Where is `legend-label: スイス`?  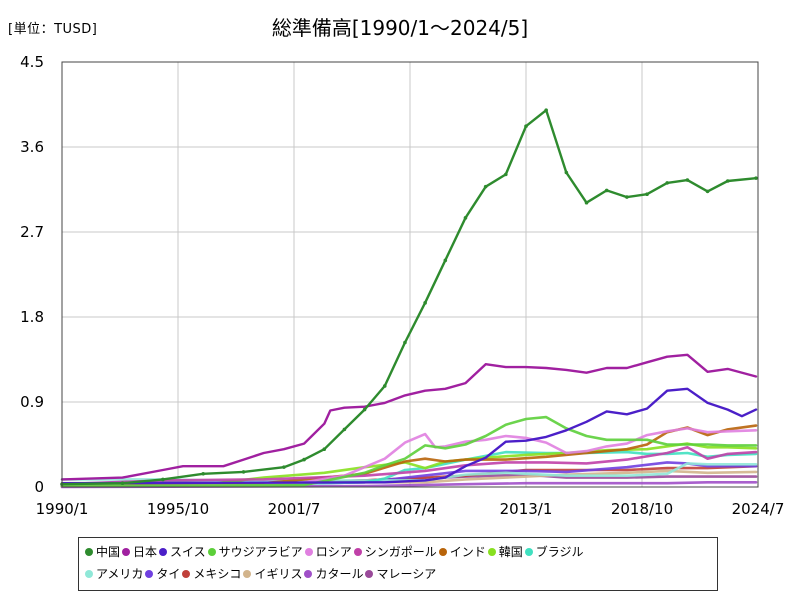
legend-label: スイス is located at coordinates (188, 552).